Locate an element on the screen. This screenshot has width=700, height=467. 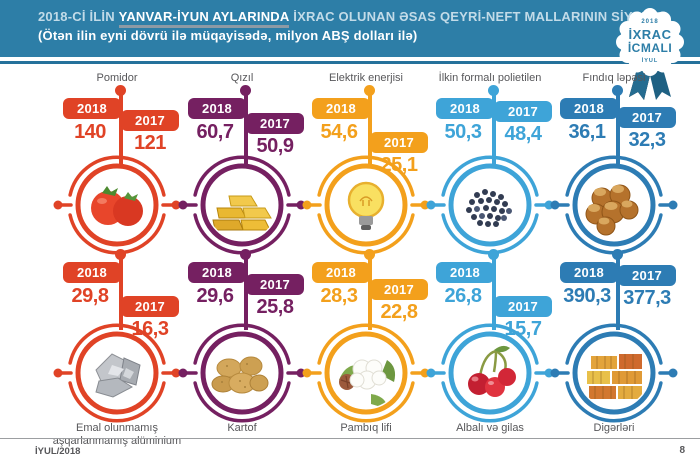
hazelnuts-icon is located at coordinates (612, 210).